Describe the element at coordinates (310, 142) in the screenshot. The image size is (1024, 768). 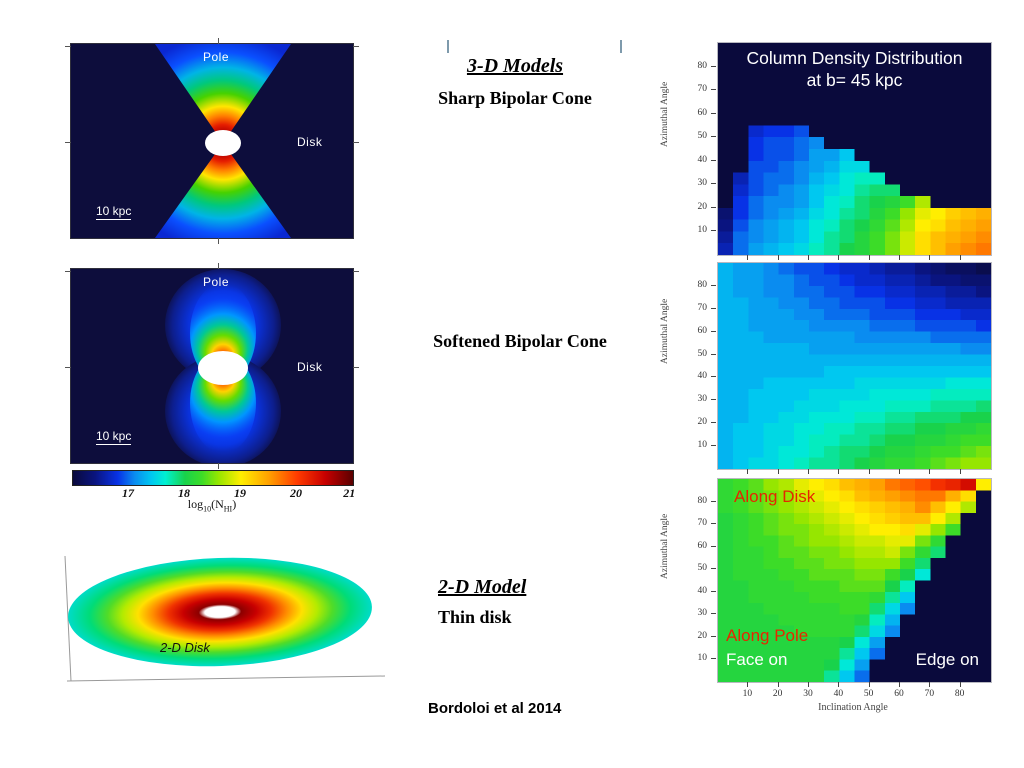
I see `disk-label: Disk` at that location.